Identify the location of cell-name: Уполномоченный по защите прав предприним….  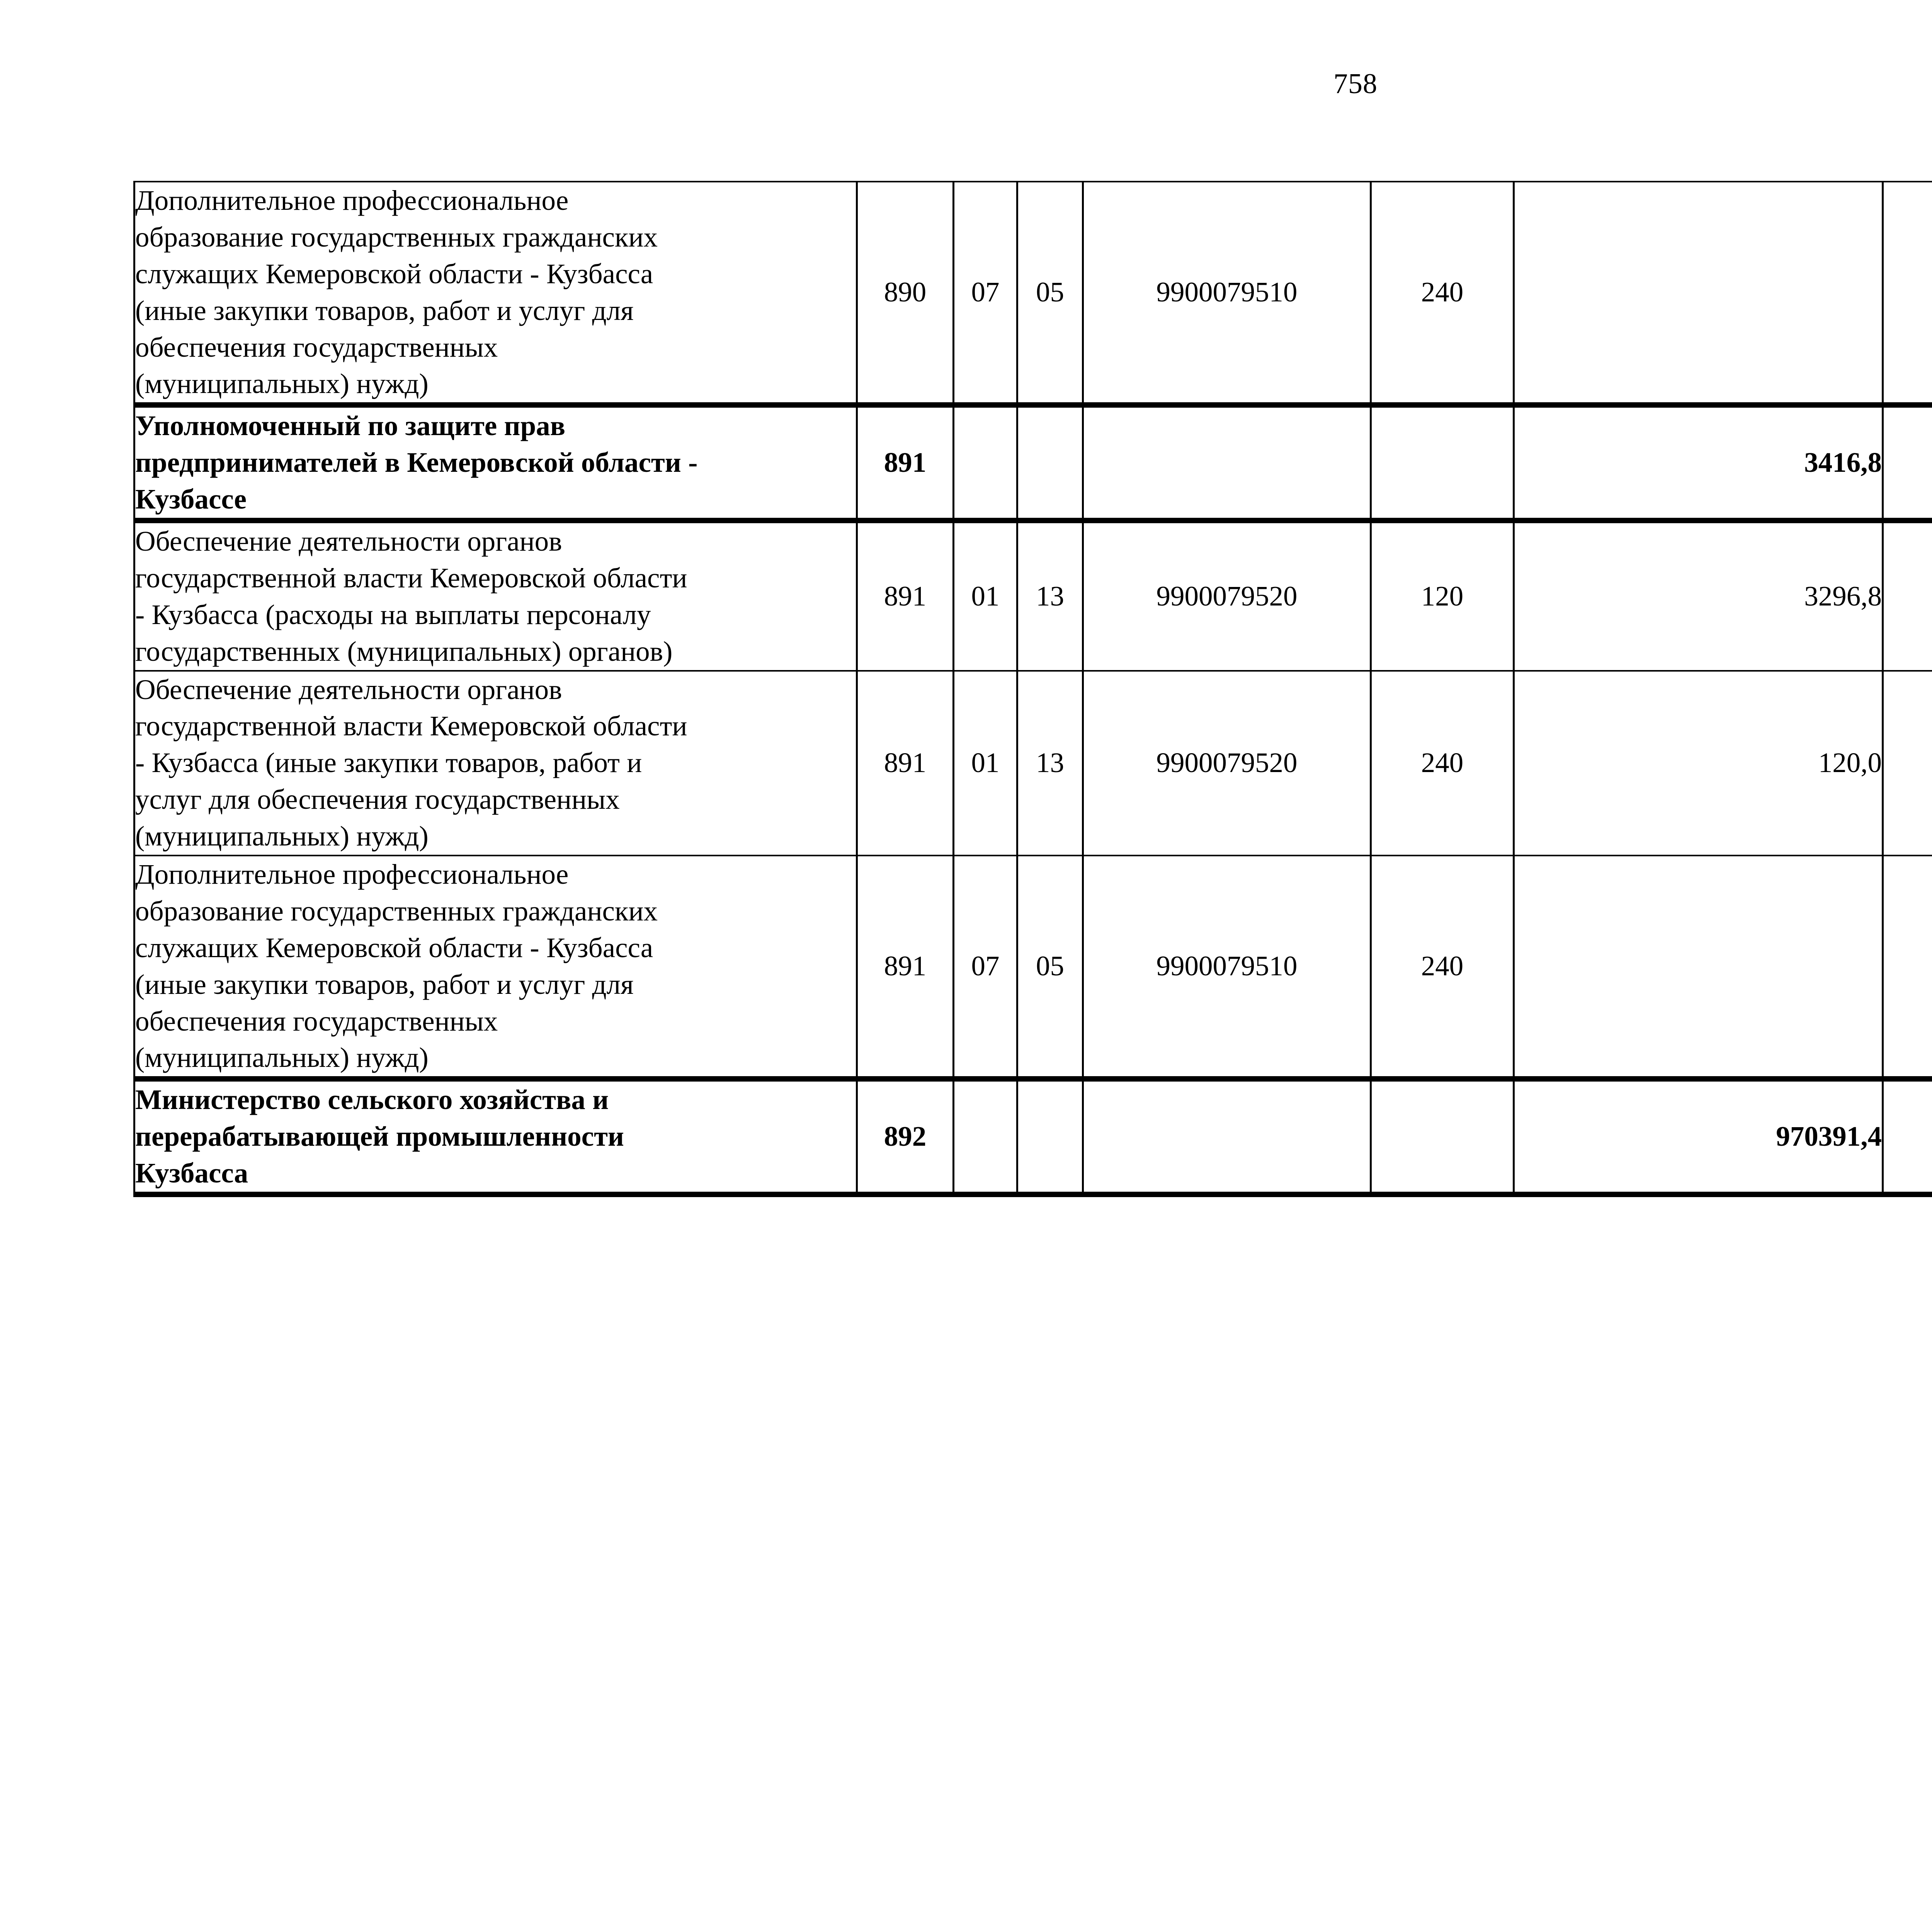
(496, 462).